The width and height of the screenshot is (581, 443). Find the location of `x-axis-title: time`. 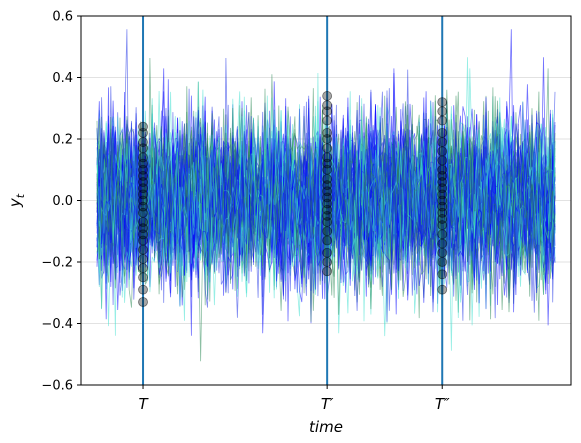

x-axis-title: time is located at coordinates (326, 427).